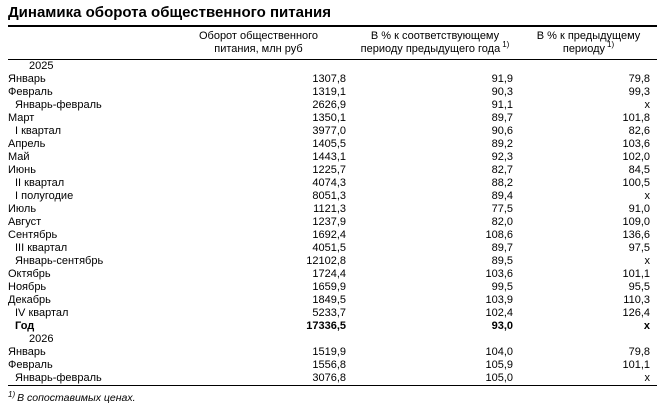 The width and height of the screenshot is (663, 407). I want to click on row-label: I полугодие, so click(44, 196).